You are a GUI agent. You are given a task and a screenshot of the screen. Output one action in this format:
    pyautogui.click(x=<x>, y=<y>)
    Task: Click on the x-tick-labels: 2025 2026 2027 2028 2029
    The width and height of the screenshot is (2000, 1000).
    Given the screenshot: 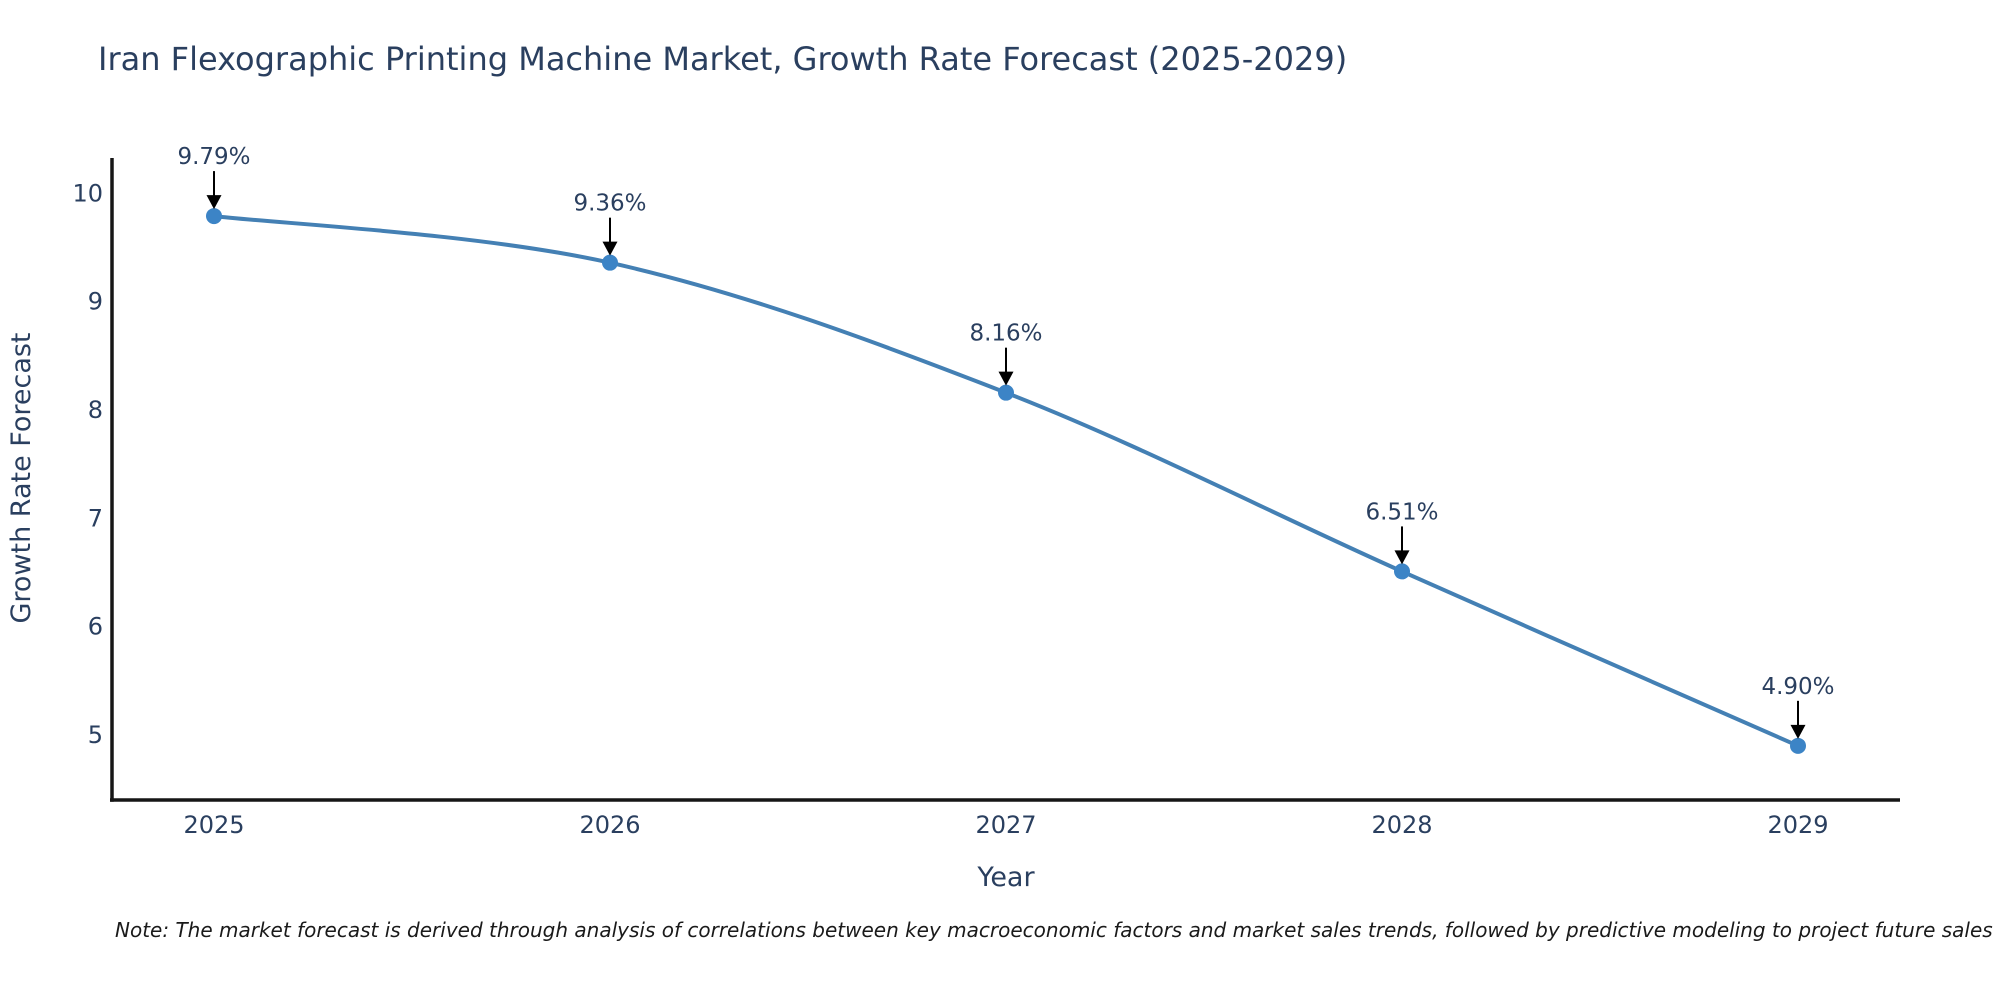 What is the action you would take?
    pyautogui.click(x=1005, y=825)
    